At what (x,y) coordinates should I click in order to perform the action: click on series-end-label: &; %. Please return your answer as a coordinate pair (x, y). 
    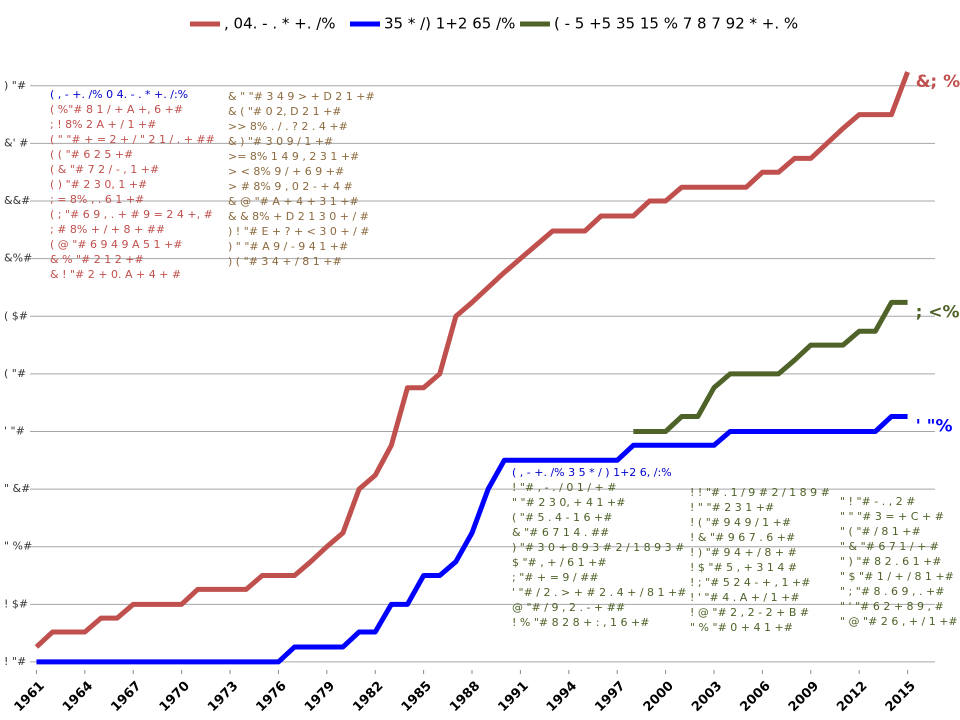
    Looking at the image, I should click on (938, 82).